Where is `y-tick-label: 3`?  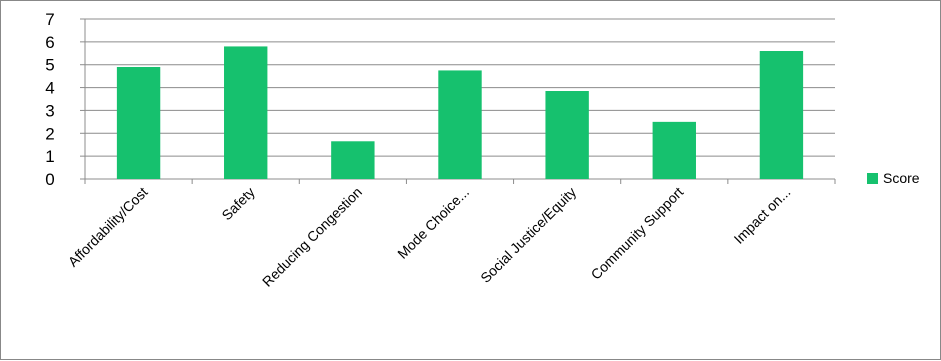
y-tick-label: 3 is located at coordinates (49, 110).